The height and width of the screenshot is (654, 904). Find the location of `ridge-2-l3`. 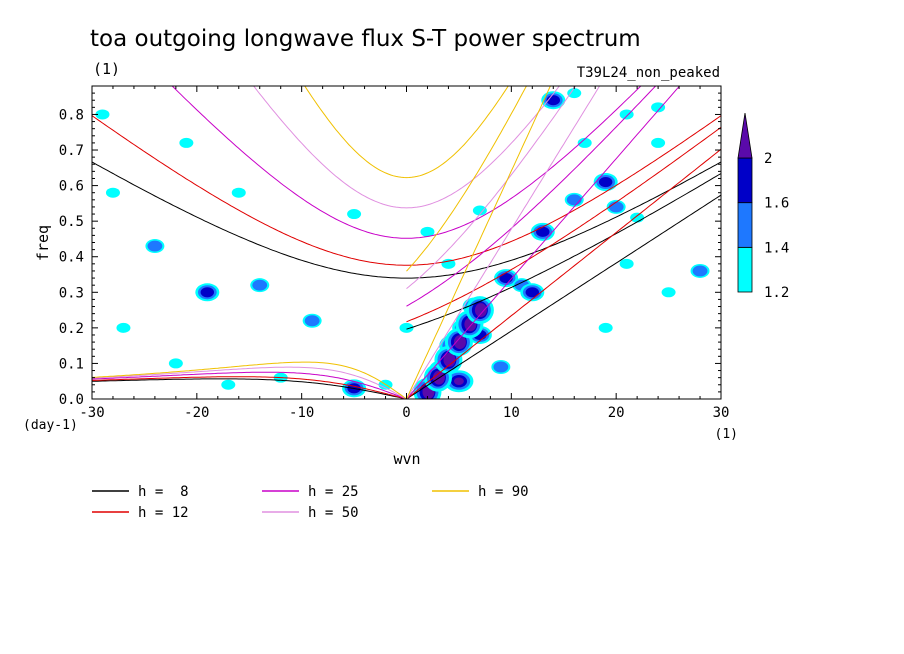

ridge-2-l3 is located at coordinates (449, 359).